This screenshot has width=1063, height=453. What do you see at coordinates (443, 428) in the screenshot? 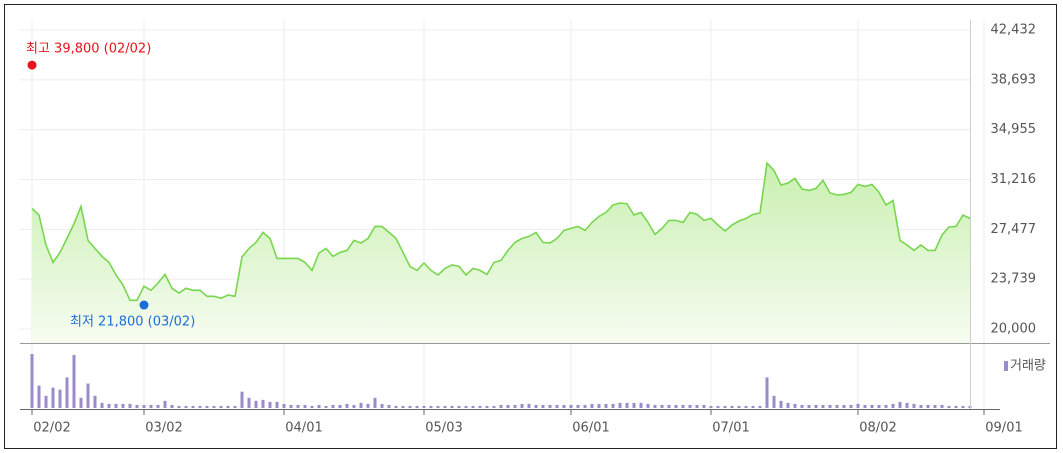
I see `x-tick-label: 05/03` at bounding box center [443, 428].